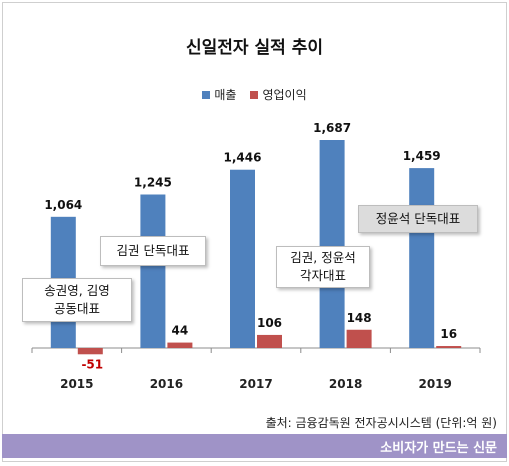 Image resolution: width=509 pixels, height=466 pixels. What do you see at coordinates (284, 95) in the screenshot?
I see `legend-label-profit: 영업이익` at bounding box center [284, 95].